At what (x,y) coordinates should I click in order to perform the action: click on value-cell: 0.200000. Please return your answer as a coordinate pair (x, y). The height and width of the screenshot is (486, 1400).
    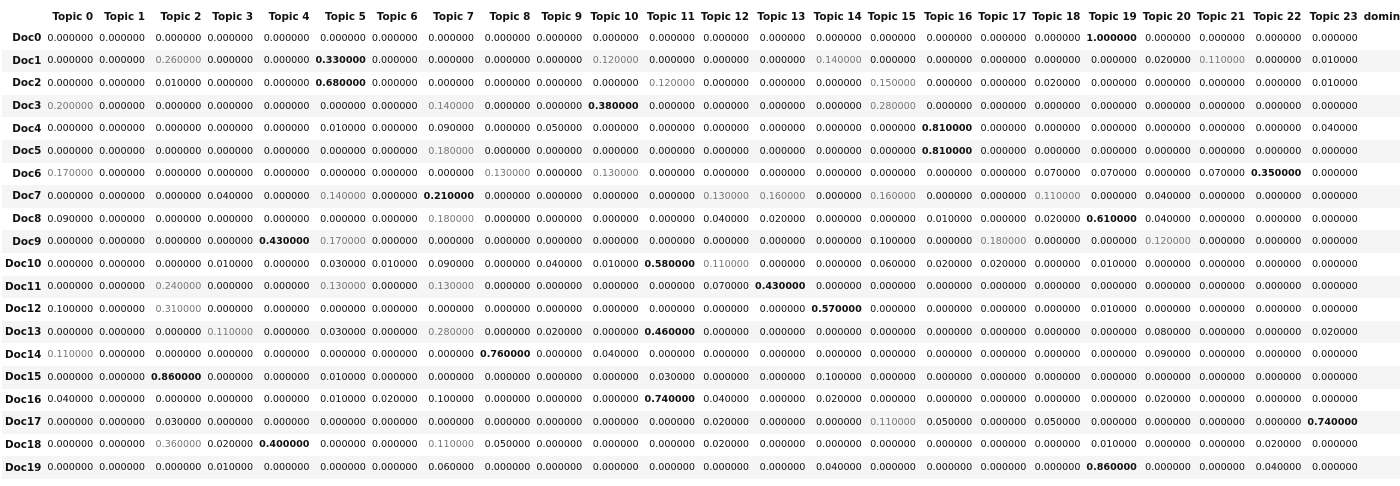
    Looking at the image, I should click on (70, 106).